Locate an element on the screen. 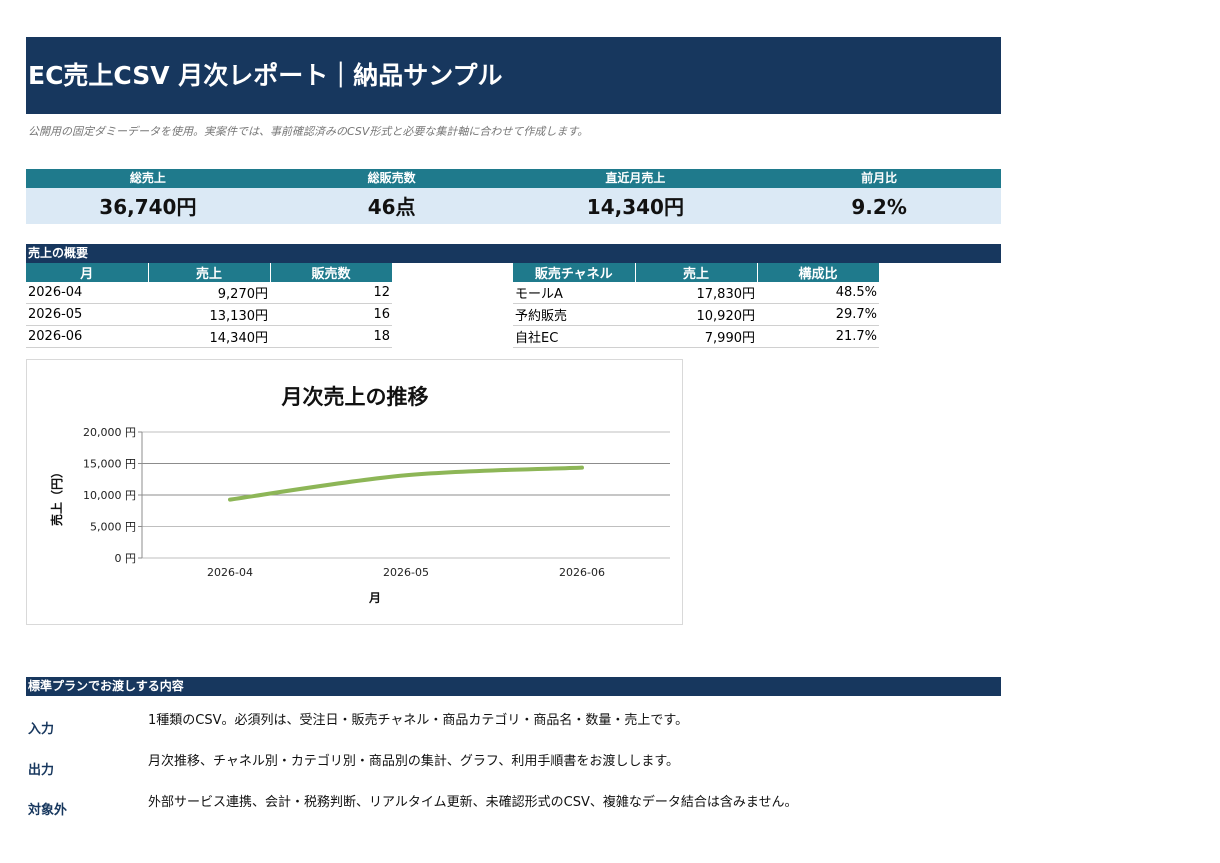  table-header: 構成比 is located at coordinates (818, 272).